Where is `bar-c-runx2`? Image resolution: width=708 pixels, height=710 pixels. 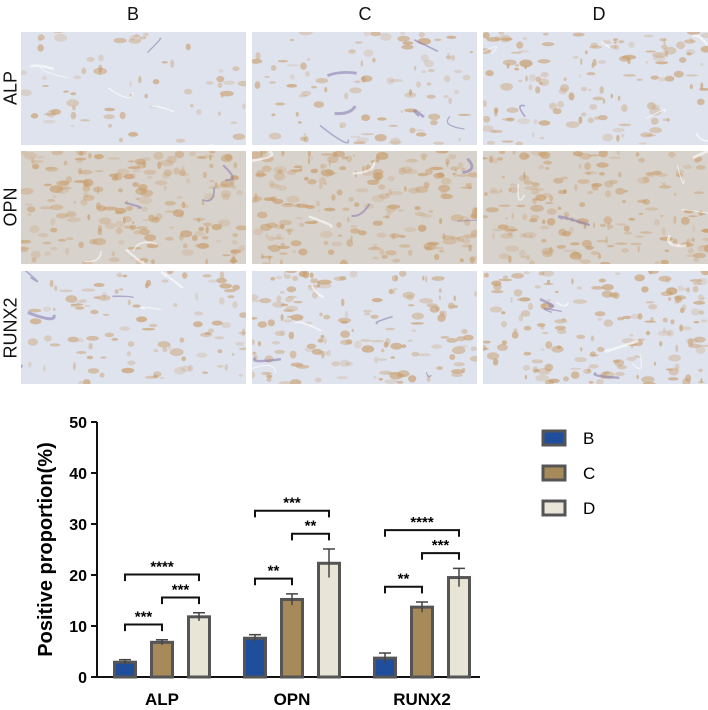
bar-c-runx2 is located at coordinates (422, 642).